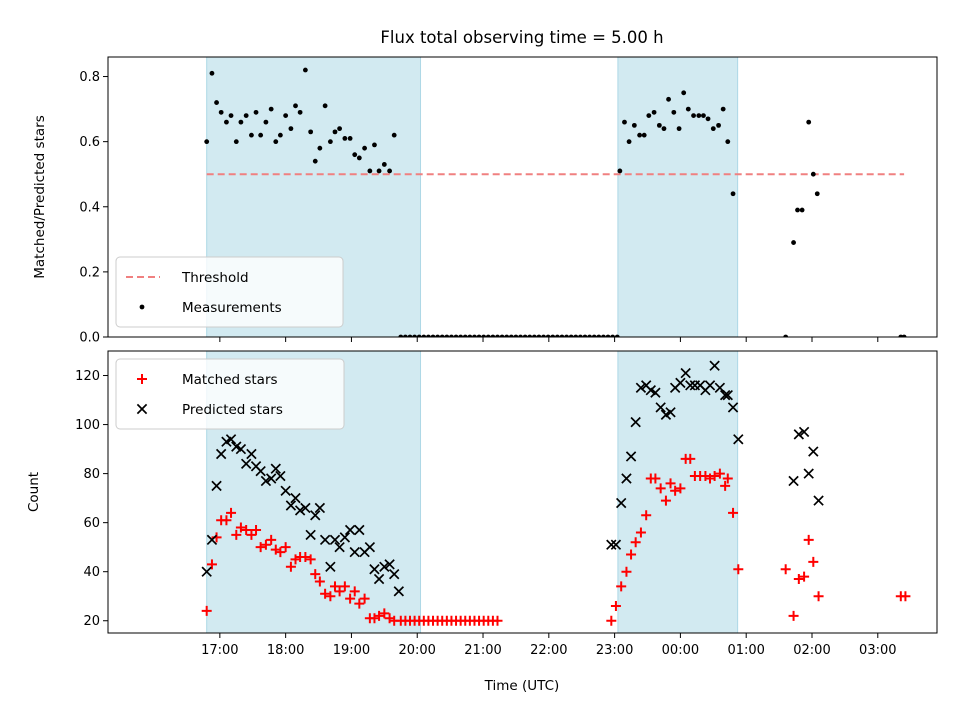 This screenshot has width=960, height=720. I want to click on legend-box, so click(229, 292).